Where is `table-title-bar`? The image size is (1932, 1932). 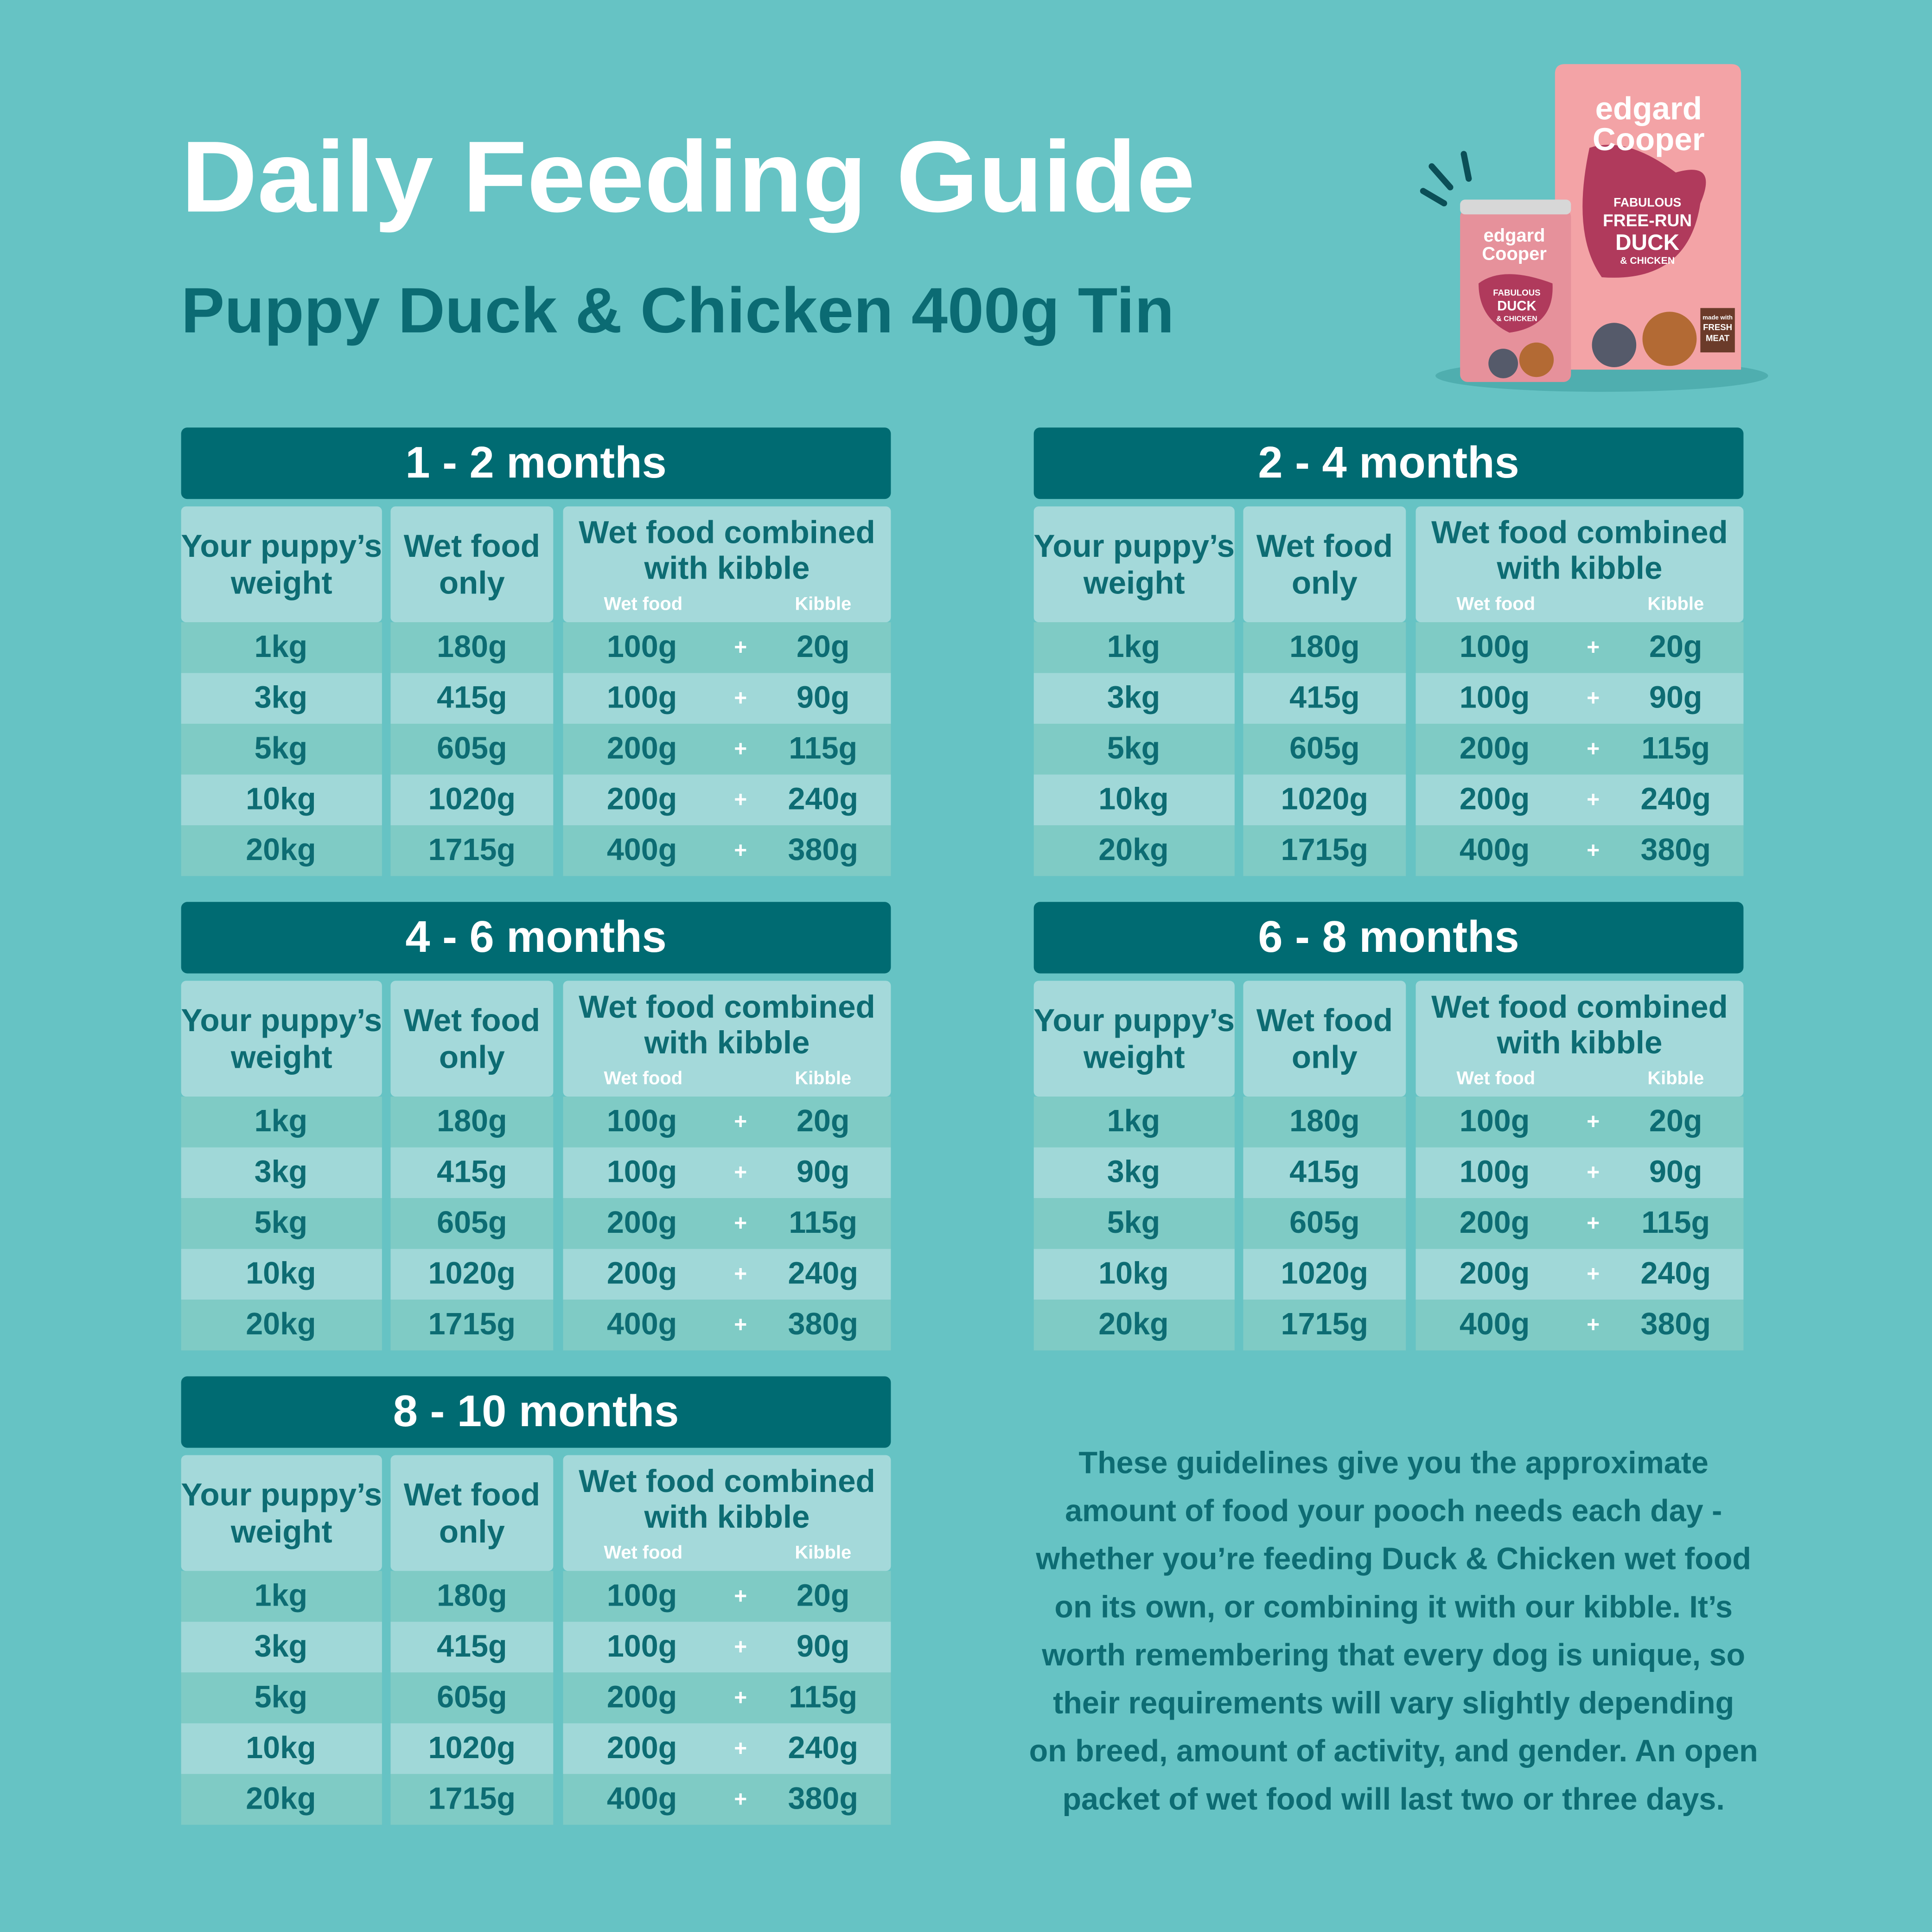 table-title-bar is located at coordinates (1388, 938).